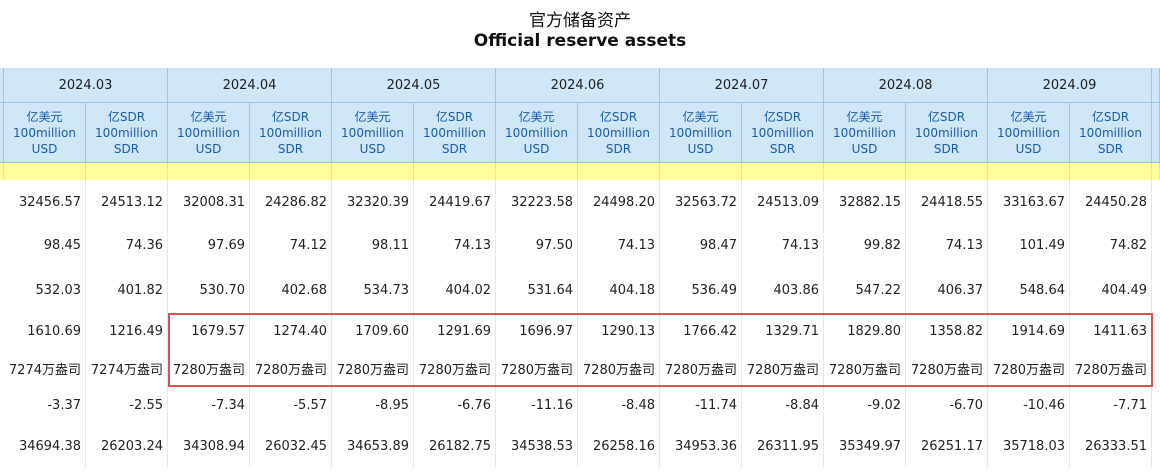  What do you see at coordinates (45, 245) in the screenshot?
I see `data-cell: 98.45` at bounding box center [45, 245].